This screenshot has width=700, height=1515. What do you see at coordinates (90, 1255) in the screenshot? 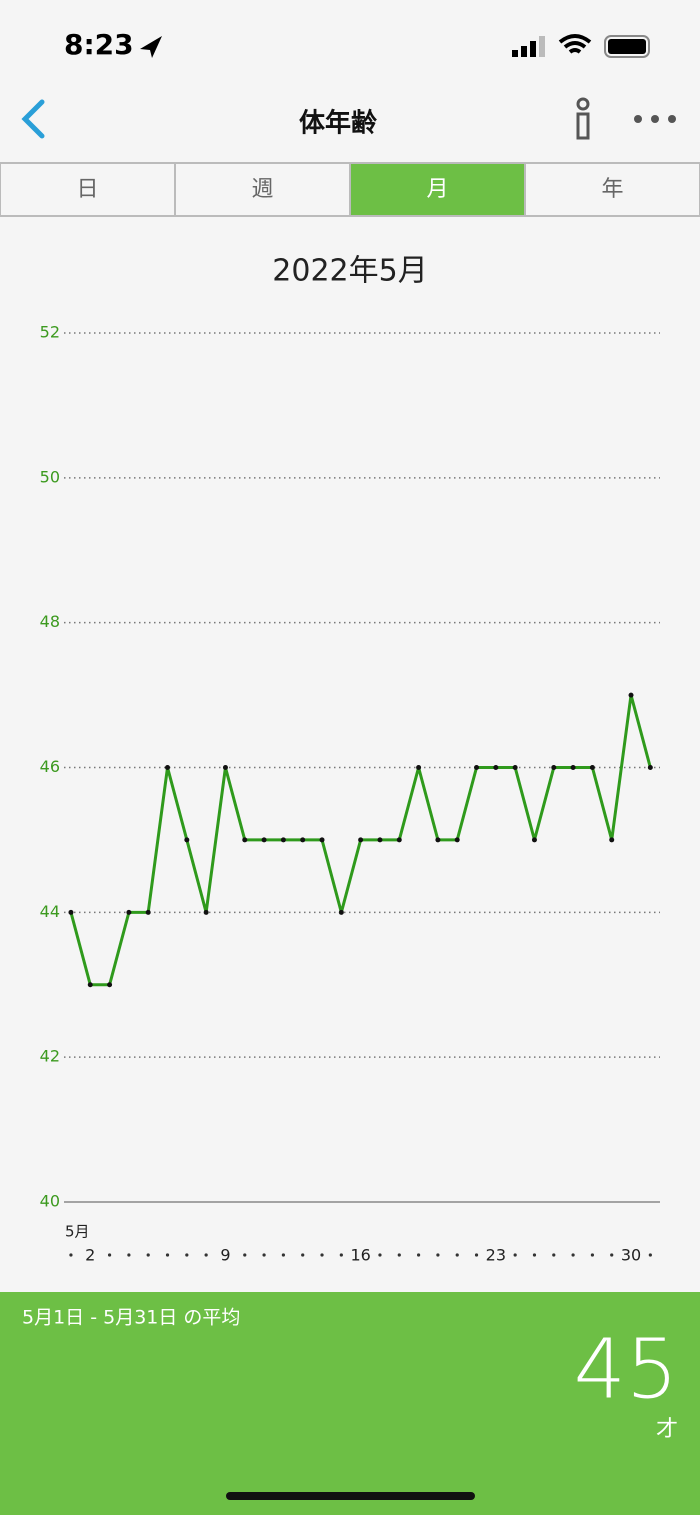
I see `x-tick-label: 2` at bounding box center [90, 1255].